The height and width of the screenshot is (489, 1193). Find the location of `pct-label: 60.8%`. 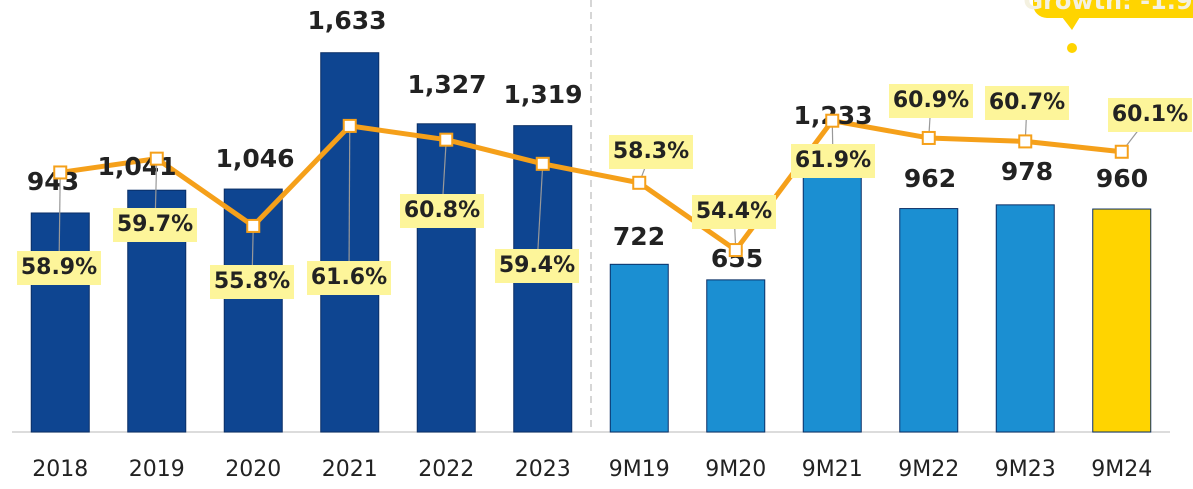

pct-label: 60.8% is located at coordinates (442, 210).